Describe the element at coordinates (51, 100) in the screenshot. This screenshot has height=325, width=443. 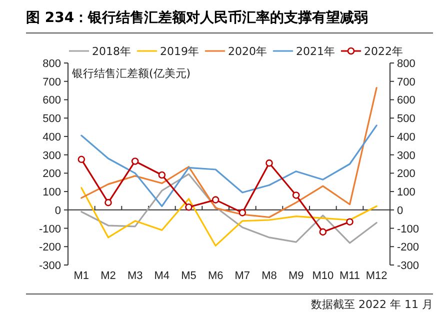
I see `y-tick-label: 600` at that location.